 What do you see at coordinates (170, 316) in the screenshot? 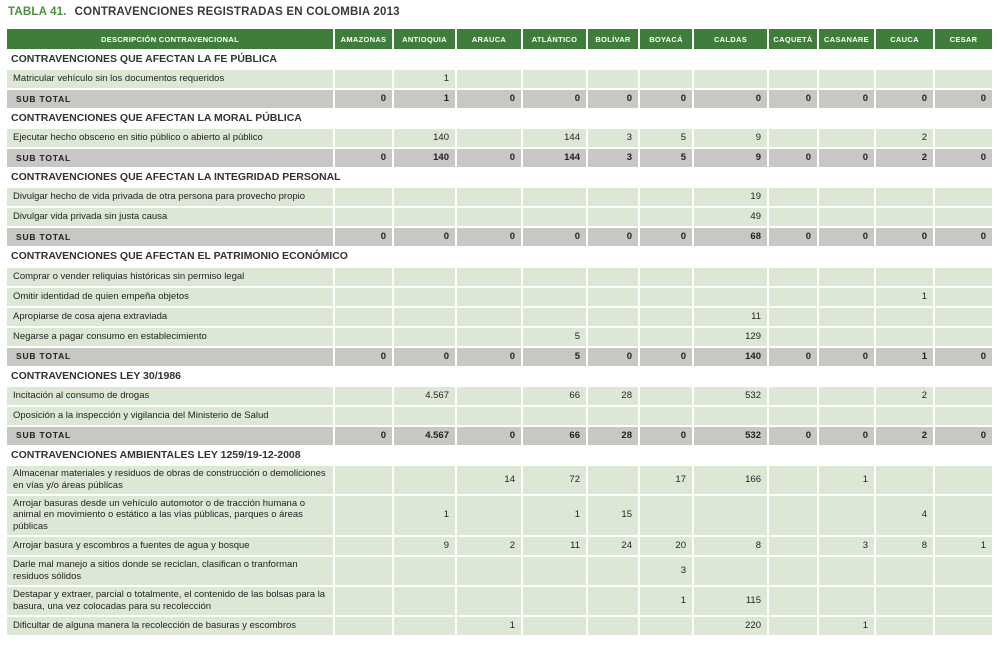
I see `row-label-cell: Apropiarse de cosa ajena extraviada` at bounding box center [170, 316].